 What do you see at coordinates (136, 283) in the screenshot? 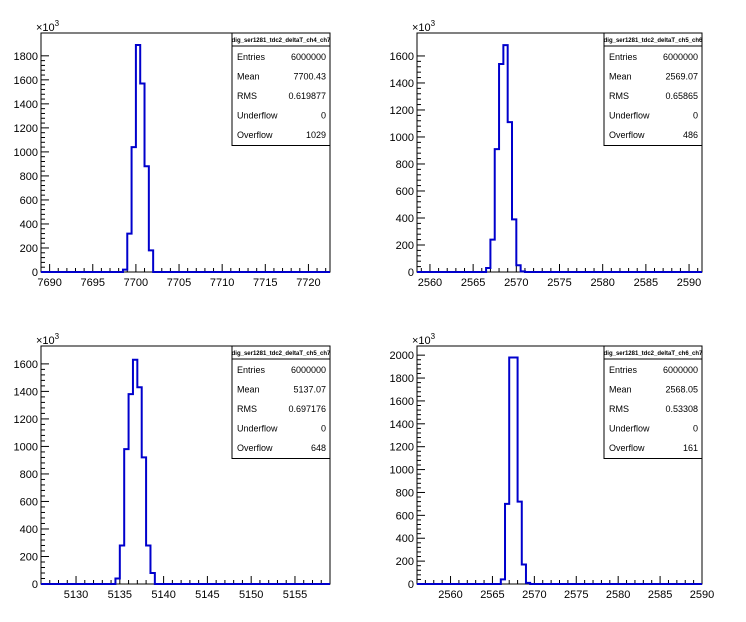
I see `x-tick-label: 7700` at bounding box center [136, 283].